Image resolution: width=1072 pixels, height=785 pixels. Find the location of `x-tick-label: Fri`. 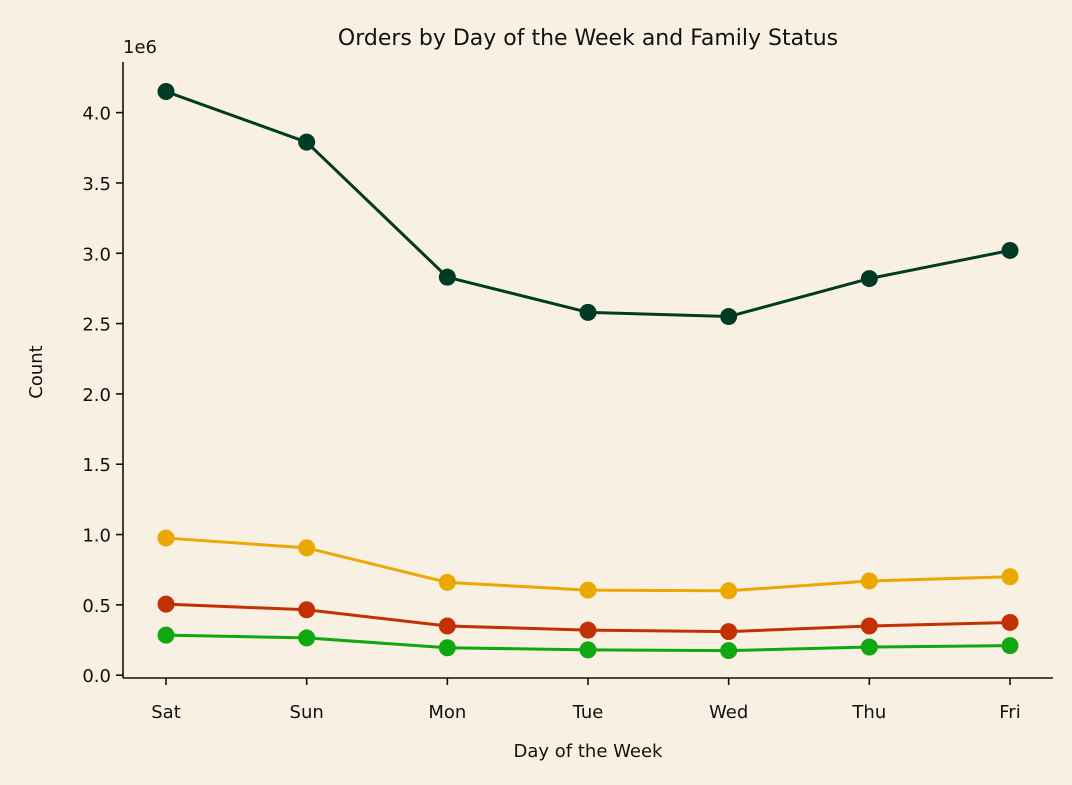

x-tick-label: Fri is located at coordinates (1009, 712).